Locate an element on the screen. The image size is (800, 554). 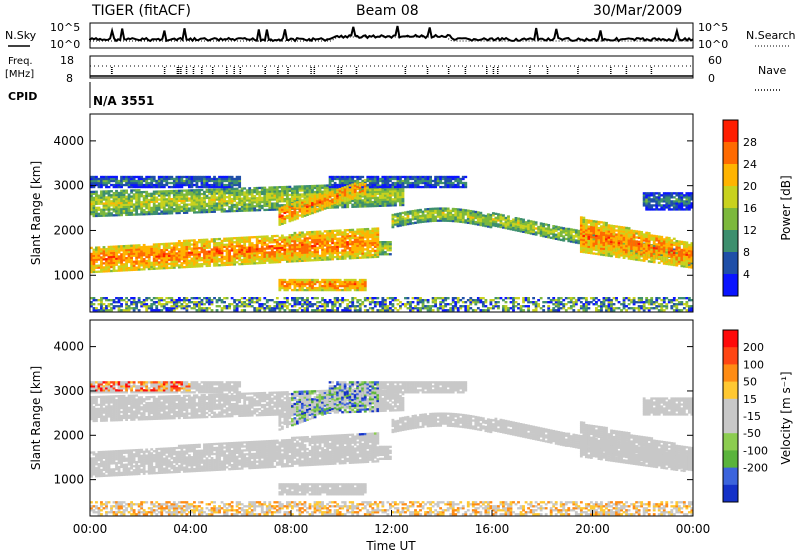
noise-search-trace is located at coordinates (391, 39).